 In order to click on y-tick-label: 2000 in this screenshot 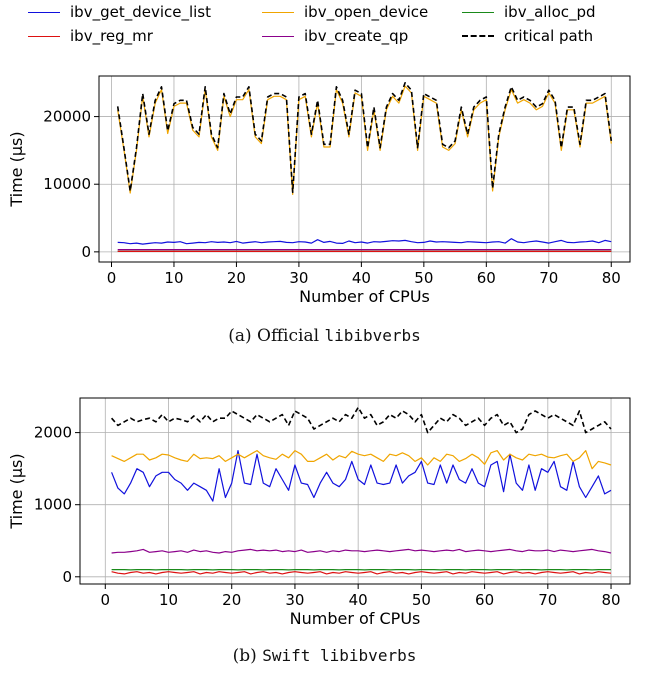, I will do `click(53, 433)`.